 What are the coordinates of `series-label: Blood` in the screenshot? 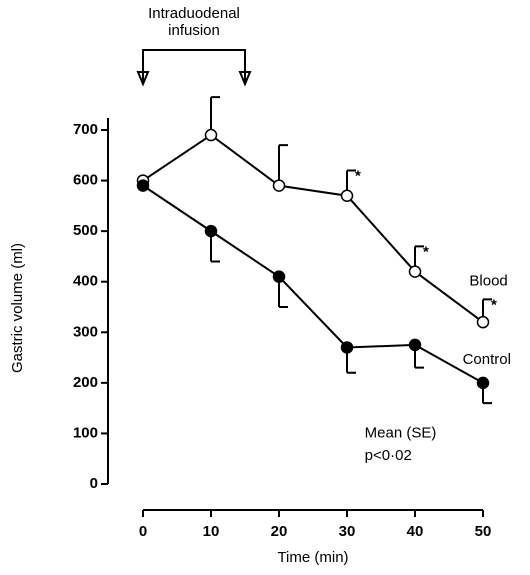 It's located at (488, 281).